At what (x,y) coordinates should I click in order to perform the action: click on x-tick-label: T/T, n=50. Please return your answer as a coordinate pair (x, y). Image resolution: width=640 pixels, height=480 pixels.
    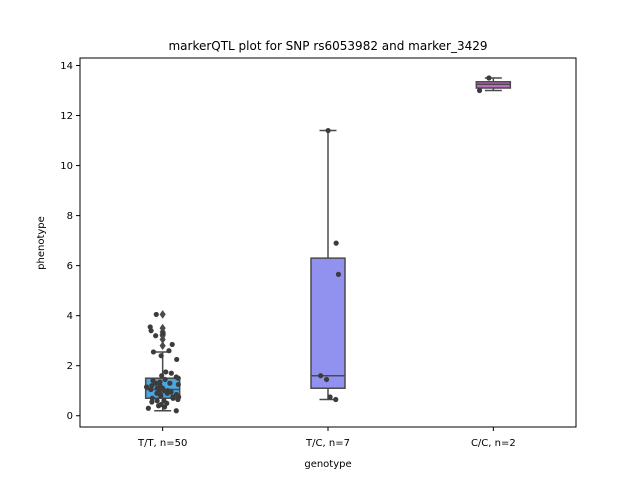
    Looking at the image, I should click on (162, 443).